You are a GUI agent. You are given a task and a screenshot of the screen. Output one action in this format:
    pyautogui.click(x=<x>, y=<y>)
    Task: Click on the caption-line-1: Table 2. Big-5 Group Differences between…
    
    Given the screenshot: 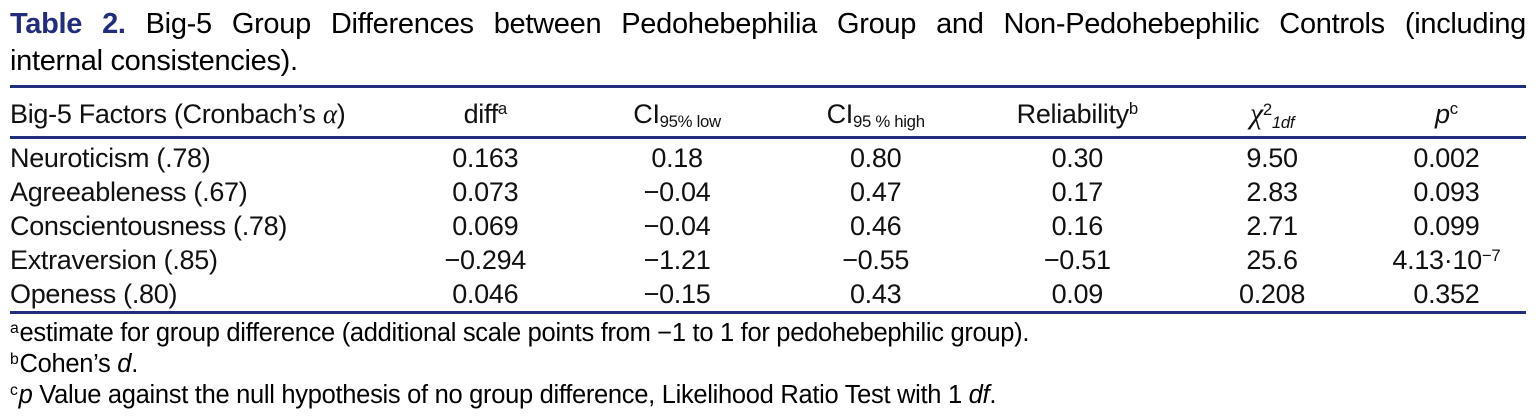 What is the action you would take?
    pyautogui.click(x=768, y=24)
    